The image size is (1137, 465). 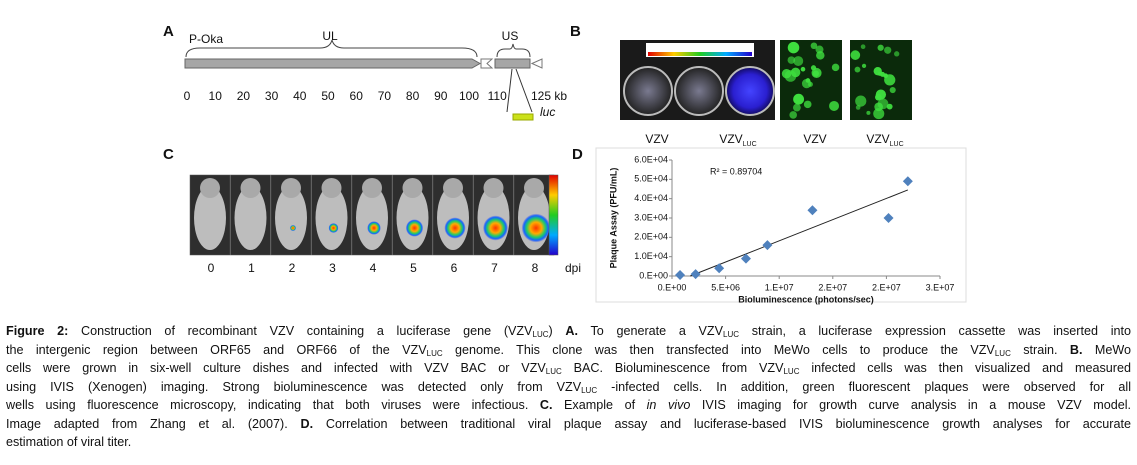 What do you see at coordinates (781, 225) in the screenshot?
I see `chart-frame` at bounding box center [781, 225].